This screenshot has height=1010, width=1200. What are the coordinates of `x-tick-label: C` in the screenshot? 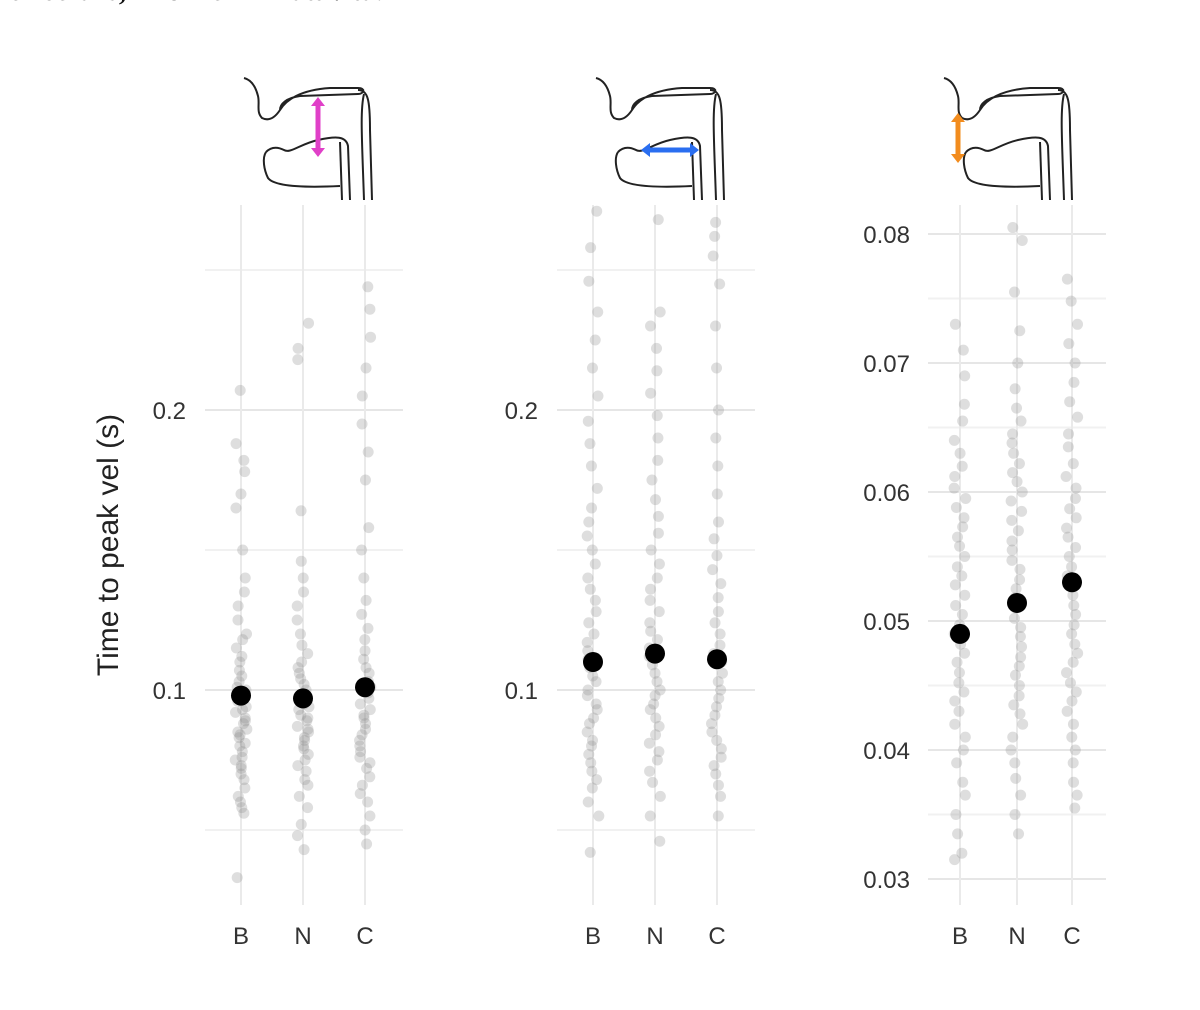 It's located at (364, 936).